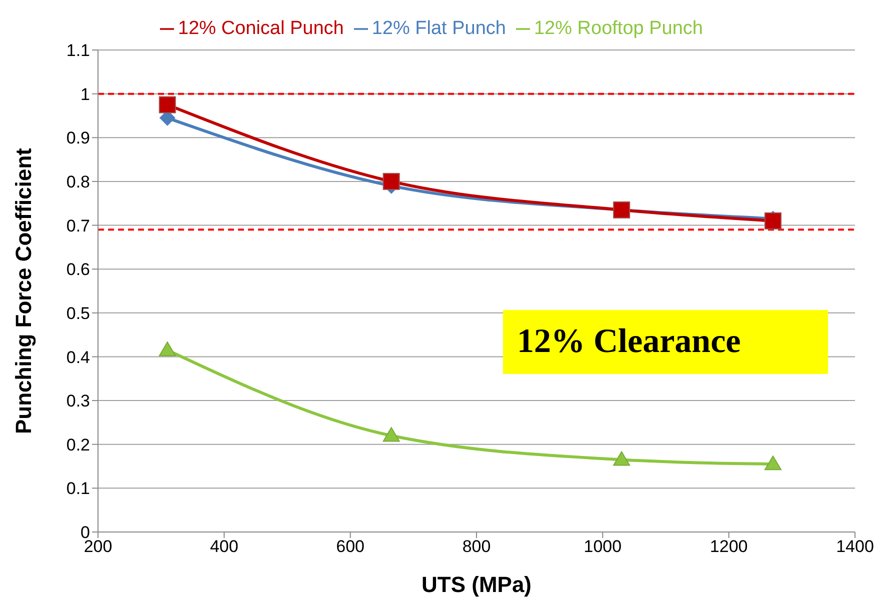  I want to click on x-tick-label: 600, so click(350, 546).